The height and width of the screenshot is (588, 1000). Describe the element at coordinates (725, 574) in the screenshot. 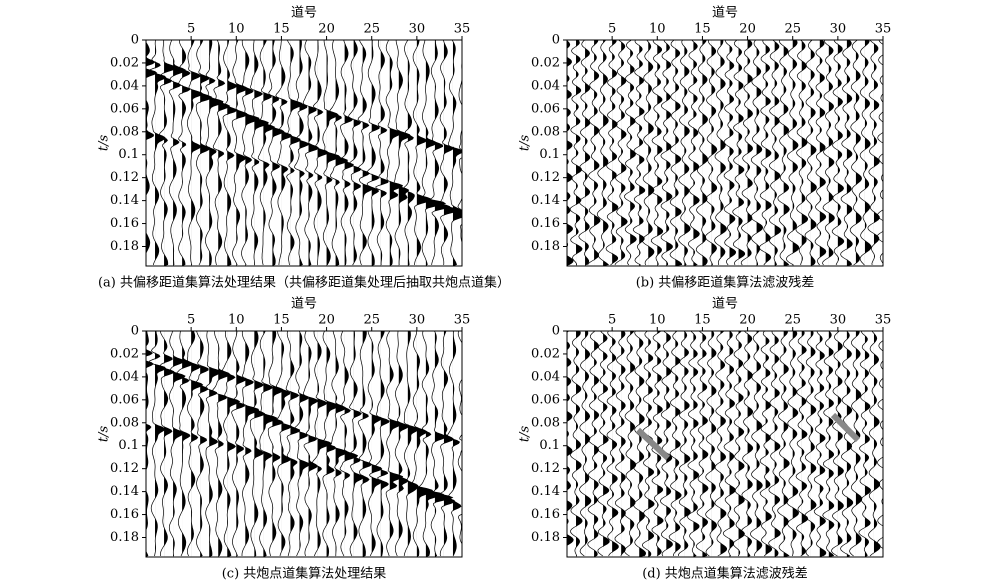

I see `caption: (d) 共炮点道集算法滤波残差` at that location.